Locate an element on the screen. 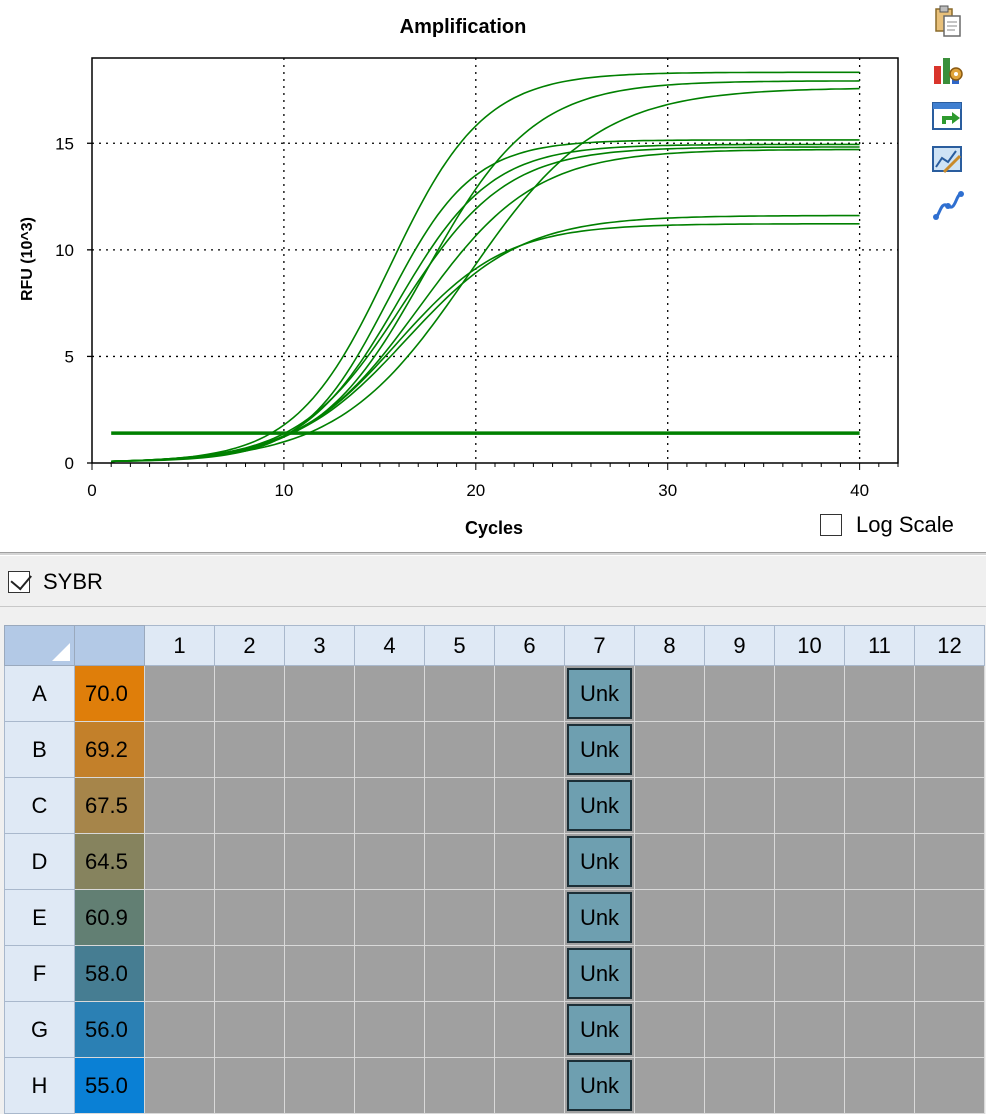 The width and height of the screenshot is (986, 1114). well-C1 is located at coordinates (179, 805).